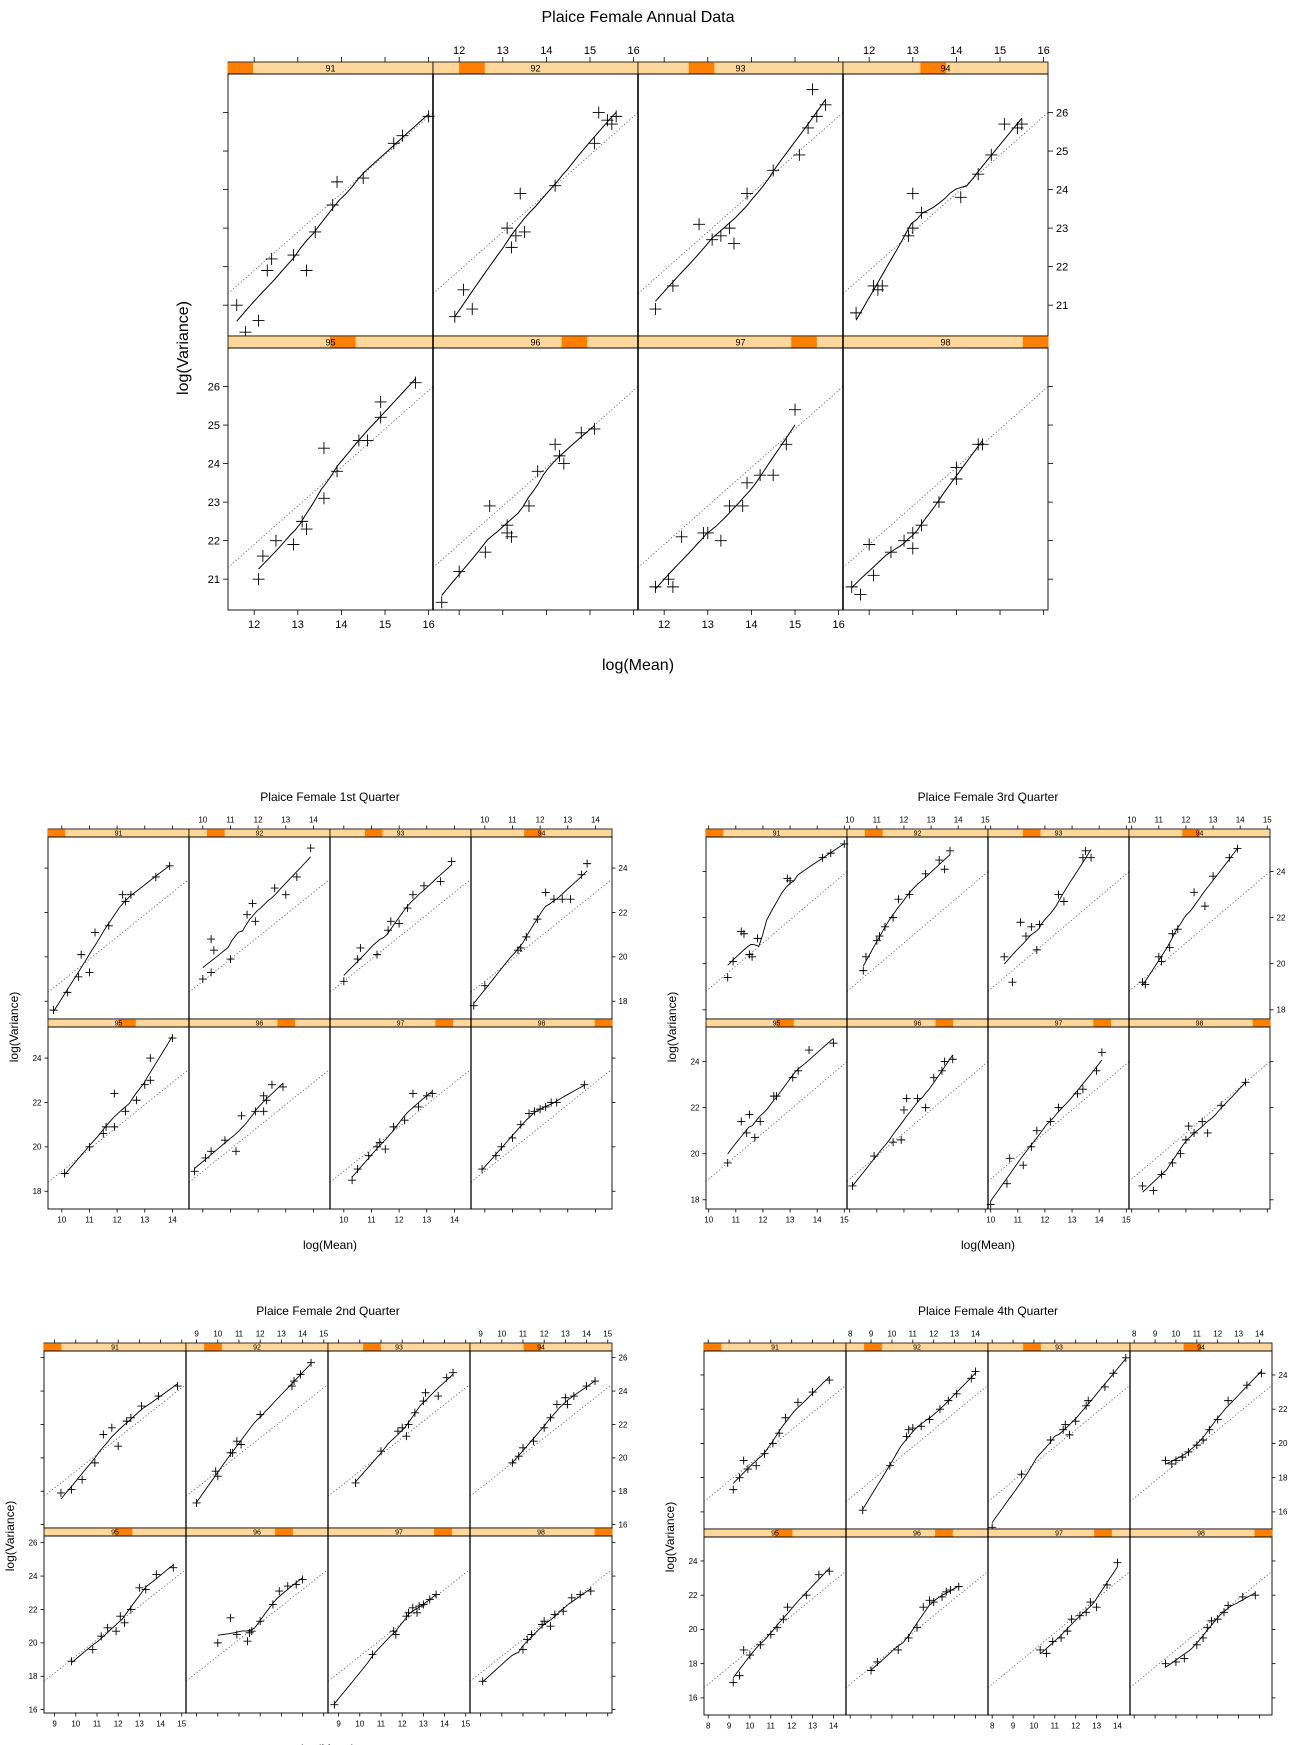 This screenshot has height=1745, width=1298. Describe the element at coordinates (338, 1724) in the screenshot. I see `x-tick-label: 9` at that location.